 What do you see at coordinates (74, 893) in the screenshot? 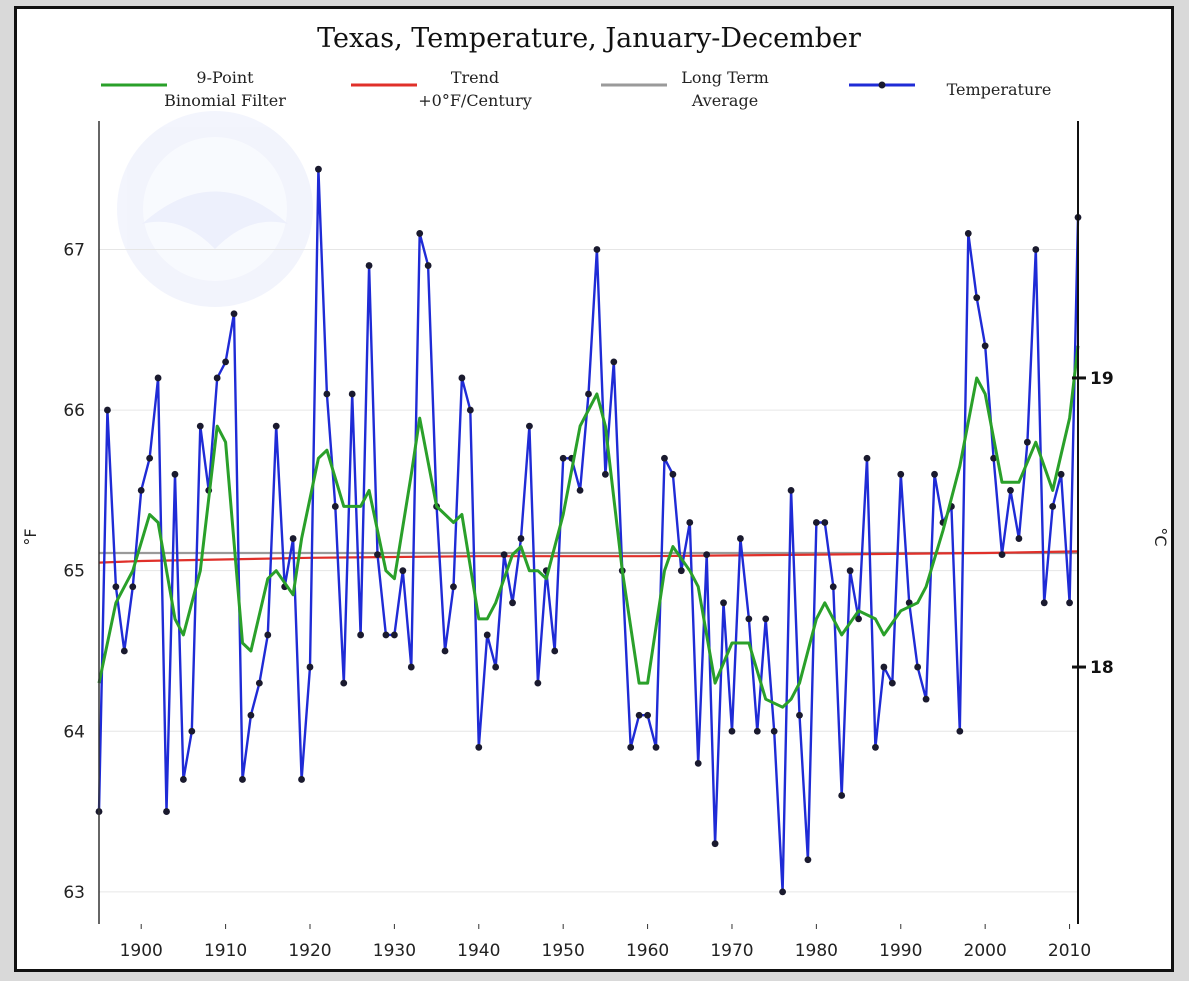
I see `y-tick-label: 63` at bounding box center [74, 893].